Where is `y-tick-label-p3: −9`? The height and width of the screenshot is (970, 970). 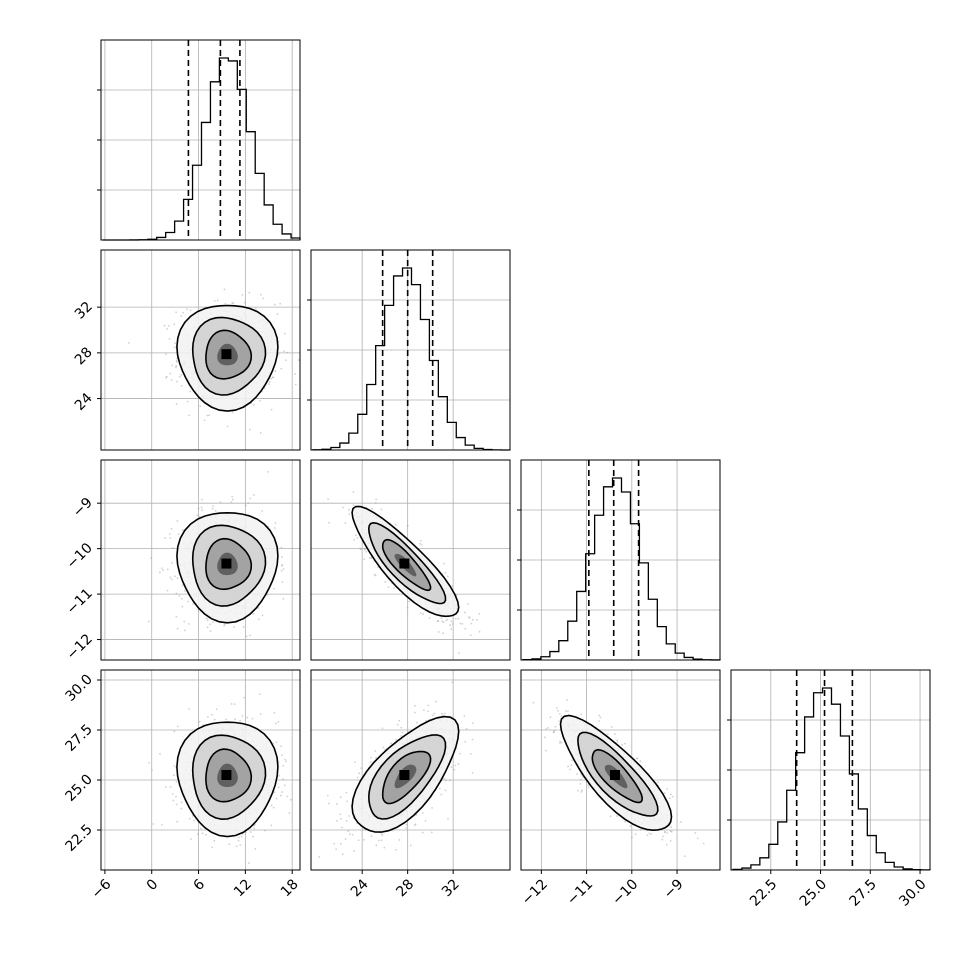 y-tick-label-p3: −9 is located at coordinates (83, 508).